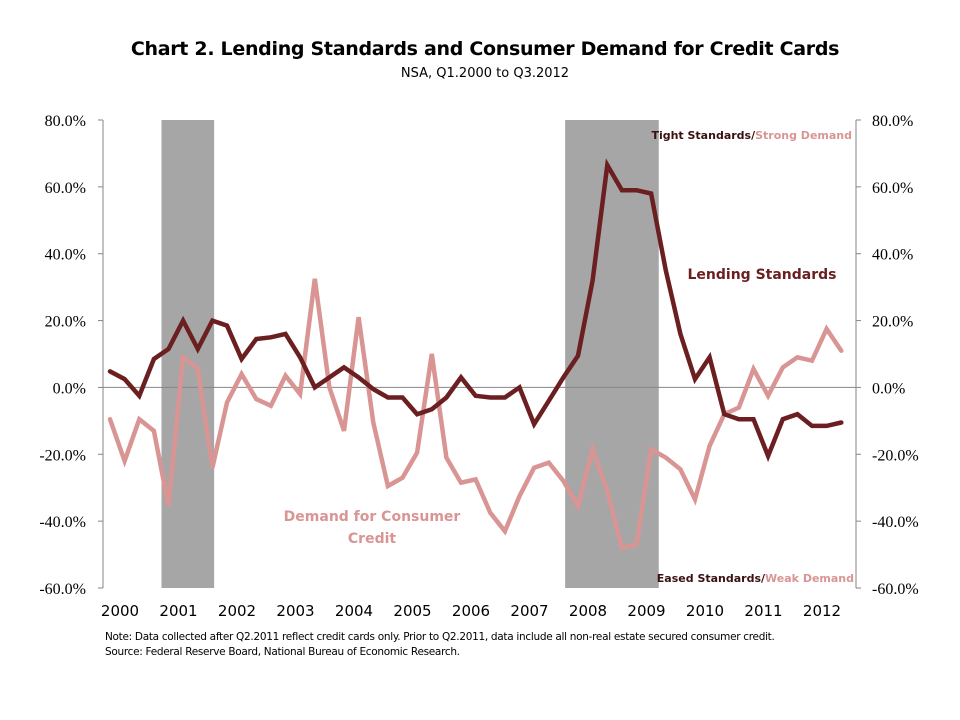  Describe the element at coordinates (762, 275) in the screenshot. I see `lending-standards-label: Lending Standards` at that location.